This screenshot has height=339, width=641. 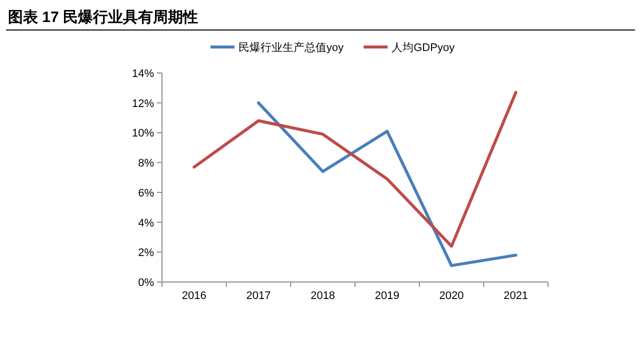 What do you see at coordinates (451, 296) in the screenshot?
I see `x-tick-label: 2020` at bounding box center [451, 296].